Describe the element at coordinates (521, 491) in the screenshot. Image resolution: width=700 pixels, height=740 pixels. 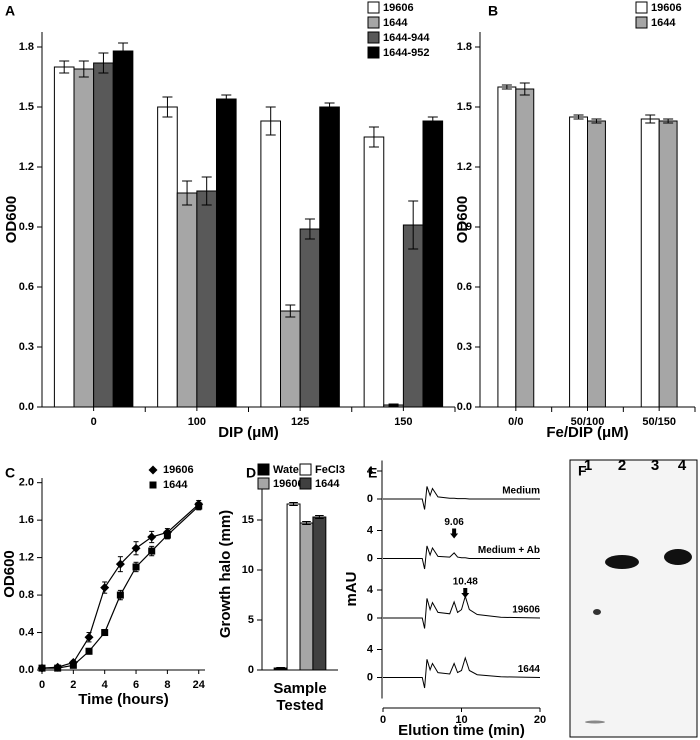
I see `trace-label: Medium` at that location.